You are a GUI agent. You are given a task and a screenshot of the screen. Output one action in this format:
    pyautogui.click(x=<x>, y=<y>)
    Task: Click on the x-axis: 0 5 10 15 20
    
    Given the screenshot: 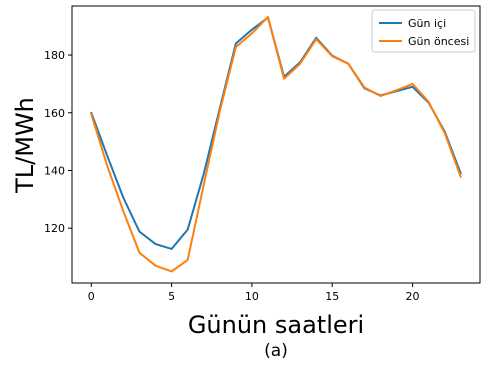 What is the action you would take?
    pyautogui.click(x=254, y=293)
    